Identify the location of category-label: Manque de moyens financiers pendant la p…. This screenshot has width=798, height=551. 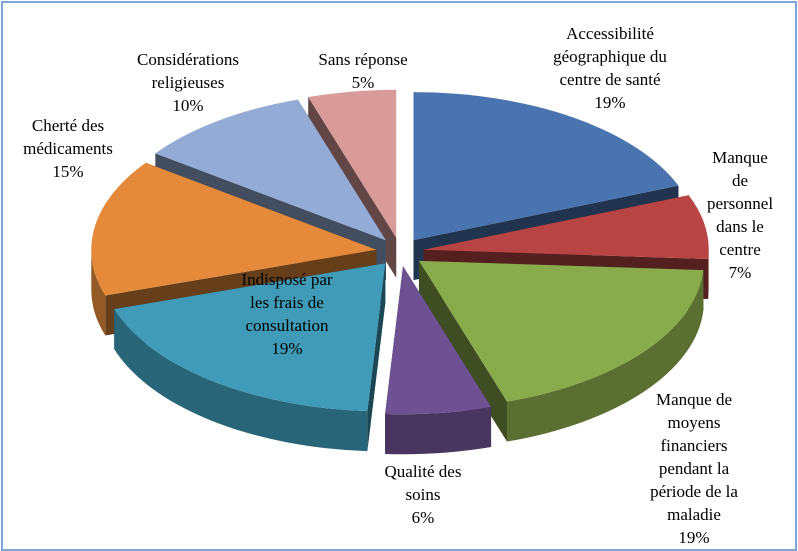
(694, 457).